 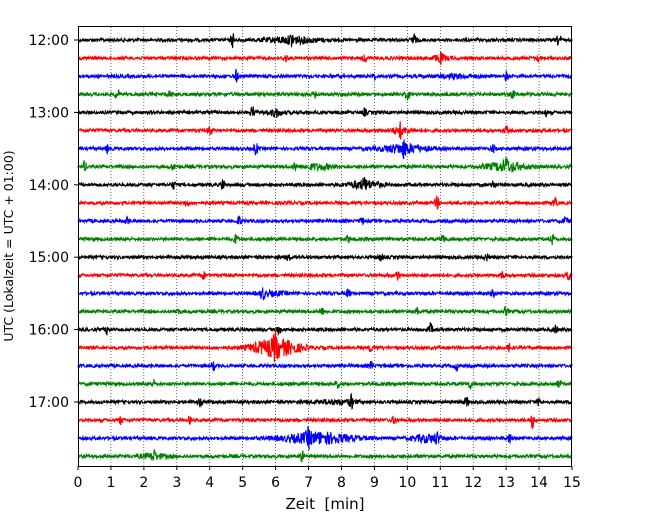 I want to click on seismogram-trace: 12:45, so click(x=325, y=95).